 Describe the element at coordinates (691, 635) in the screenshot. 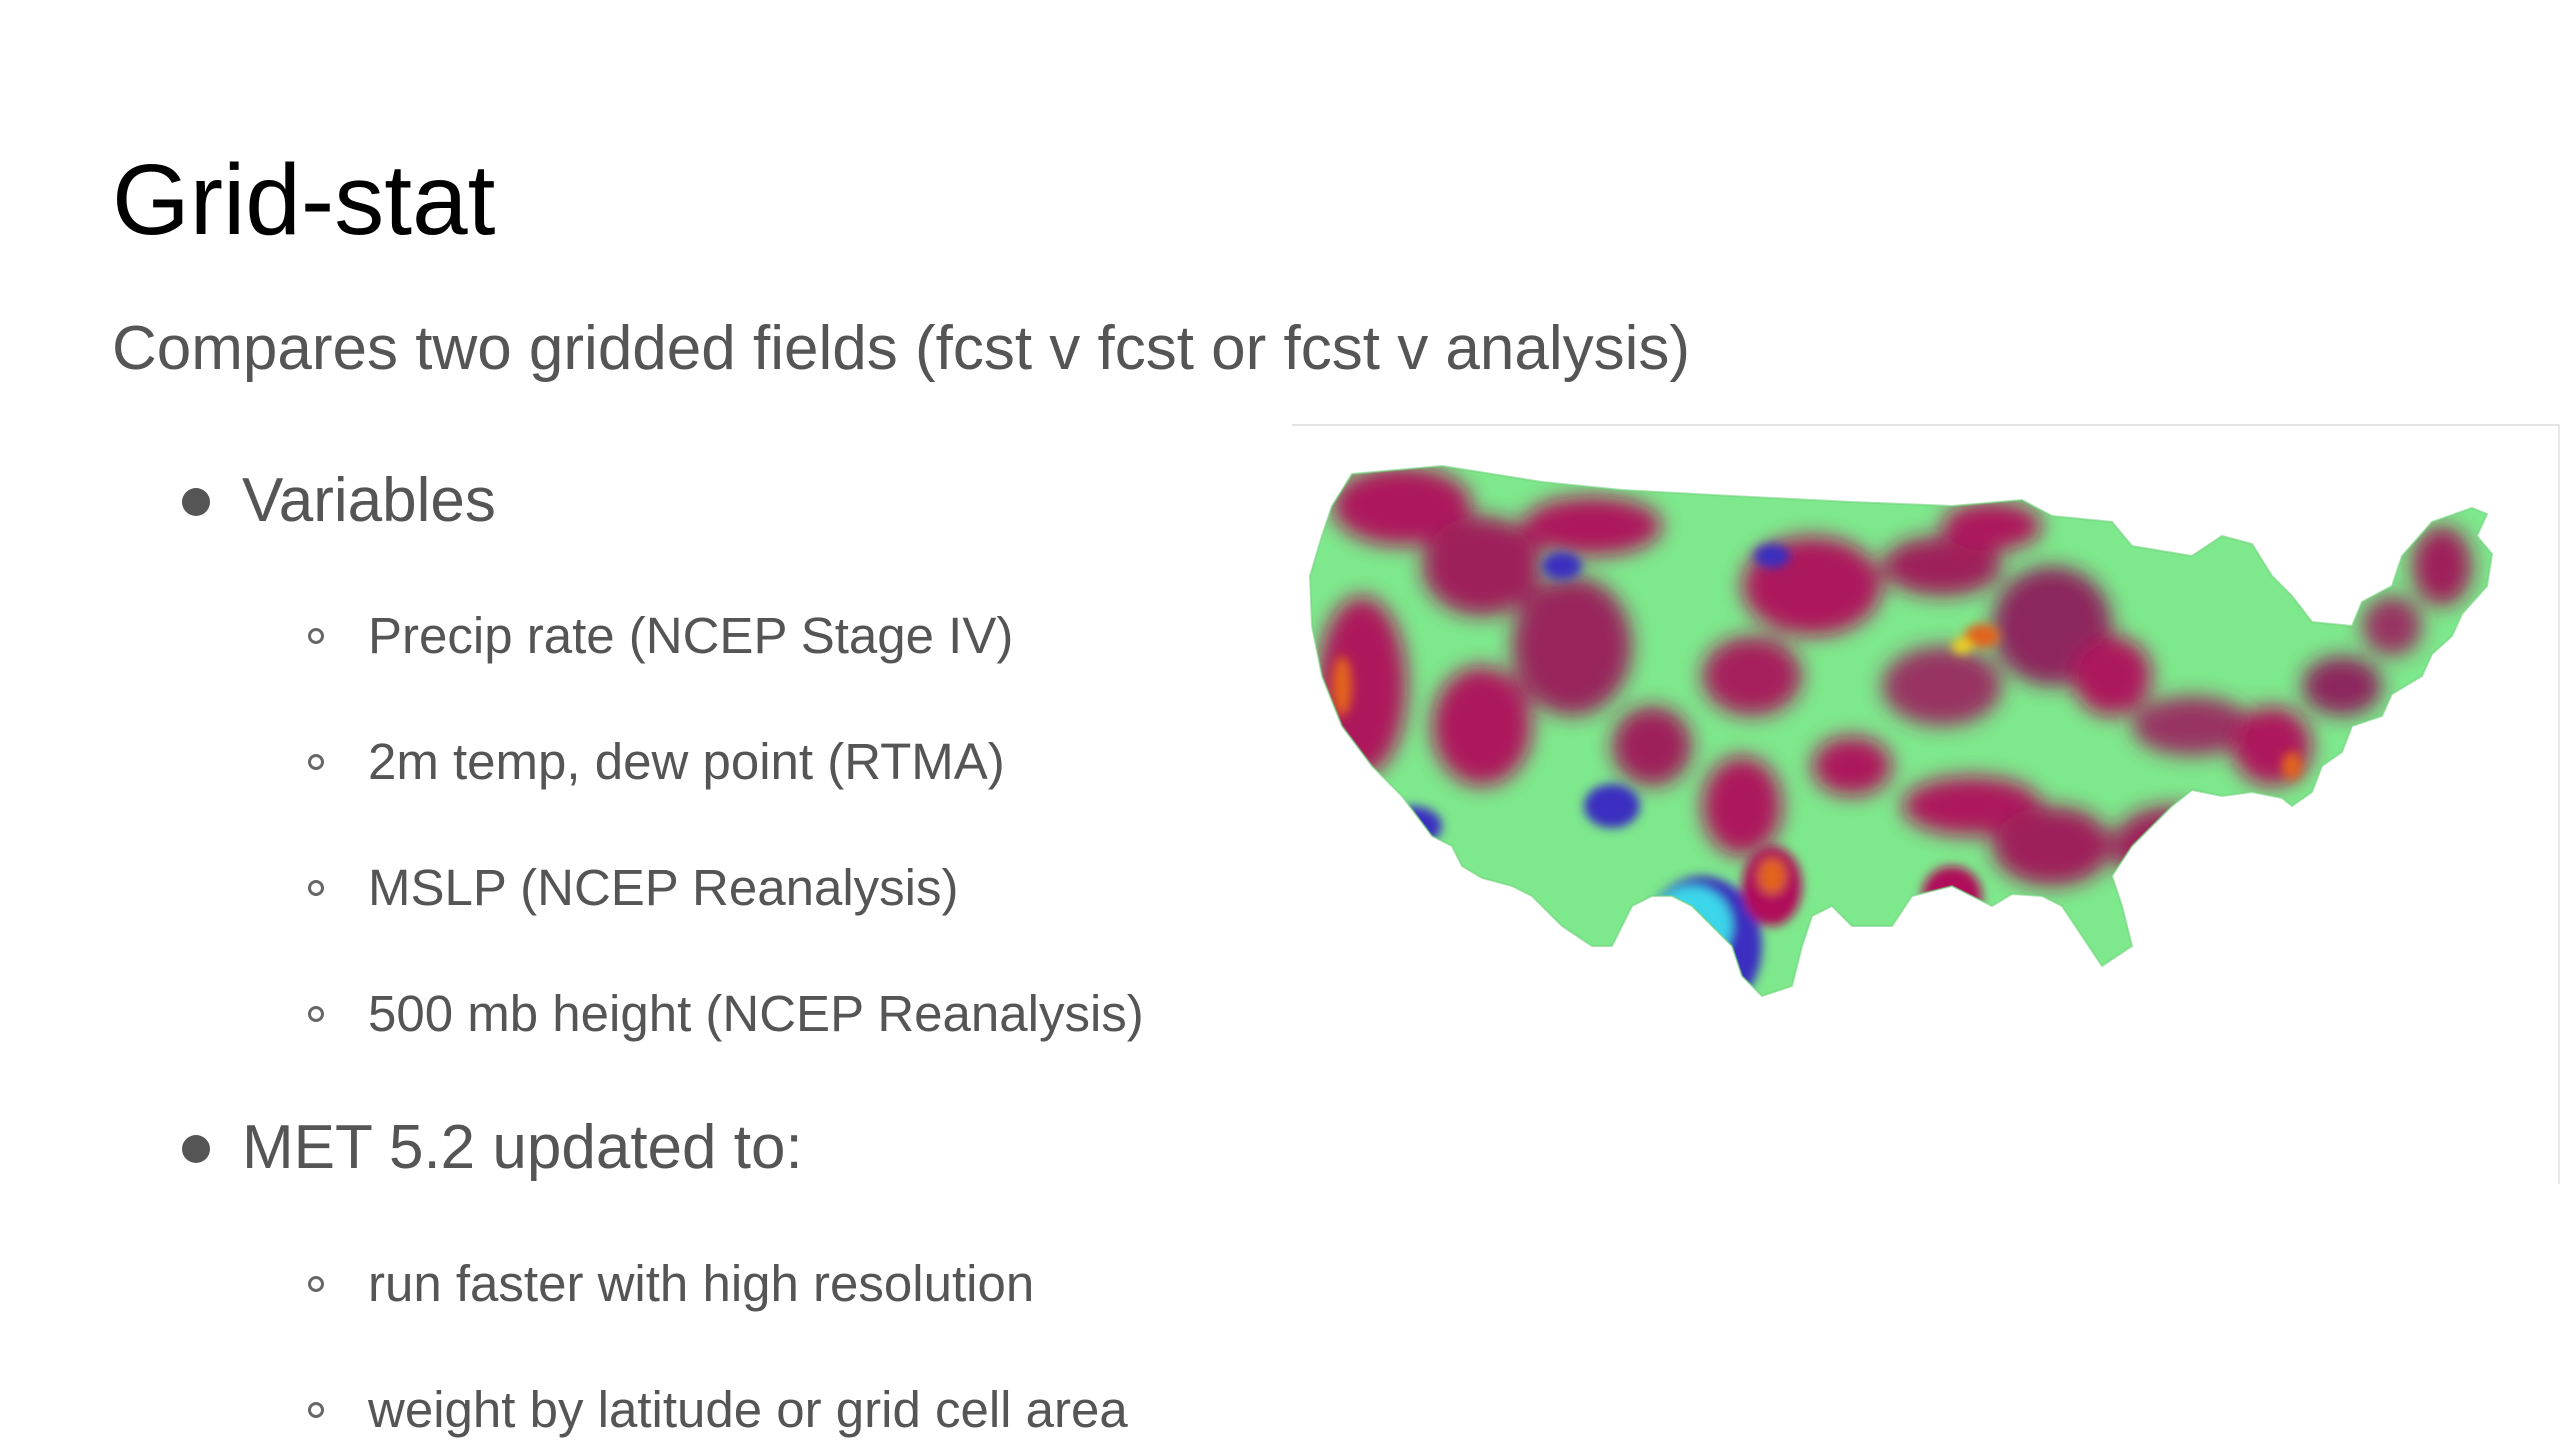

I see `sub-bullet-precip: Precip rate (NCEP Stage IV)` at that location.